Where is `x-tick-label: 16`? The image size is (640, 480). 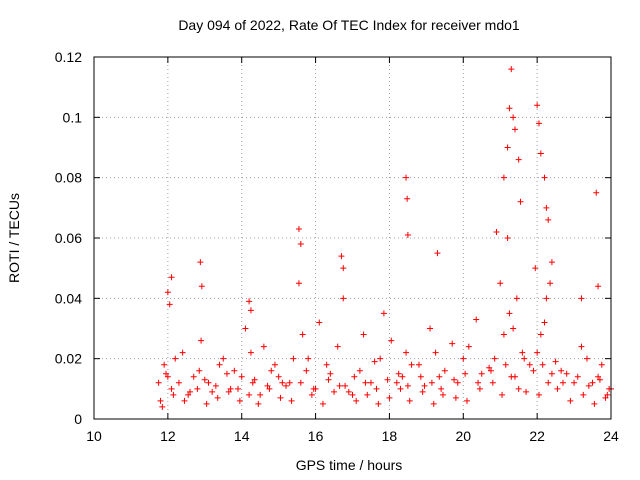 x-tick-label: 16 is located at coordinates (316, 436).